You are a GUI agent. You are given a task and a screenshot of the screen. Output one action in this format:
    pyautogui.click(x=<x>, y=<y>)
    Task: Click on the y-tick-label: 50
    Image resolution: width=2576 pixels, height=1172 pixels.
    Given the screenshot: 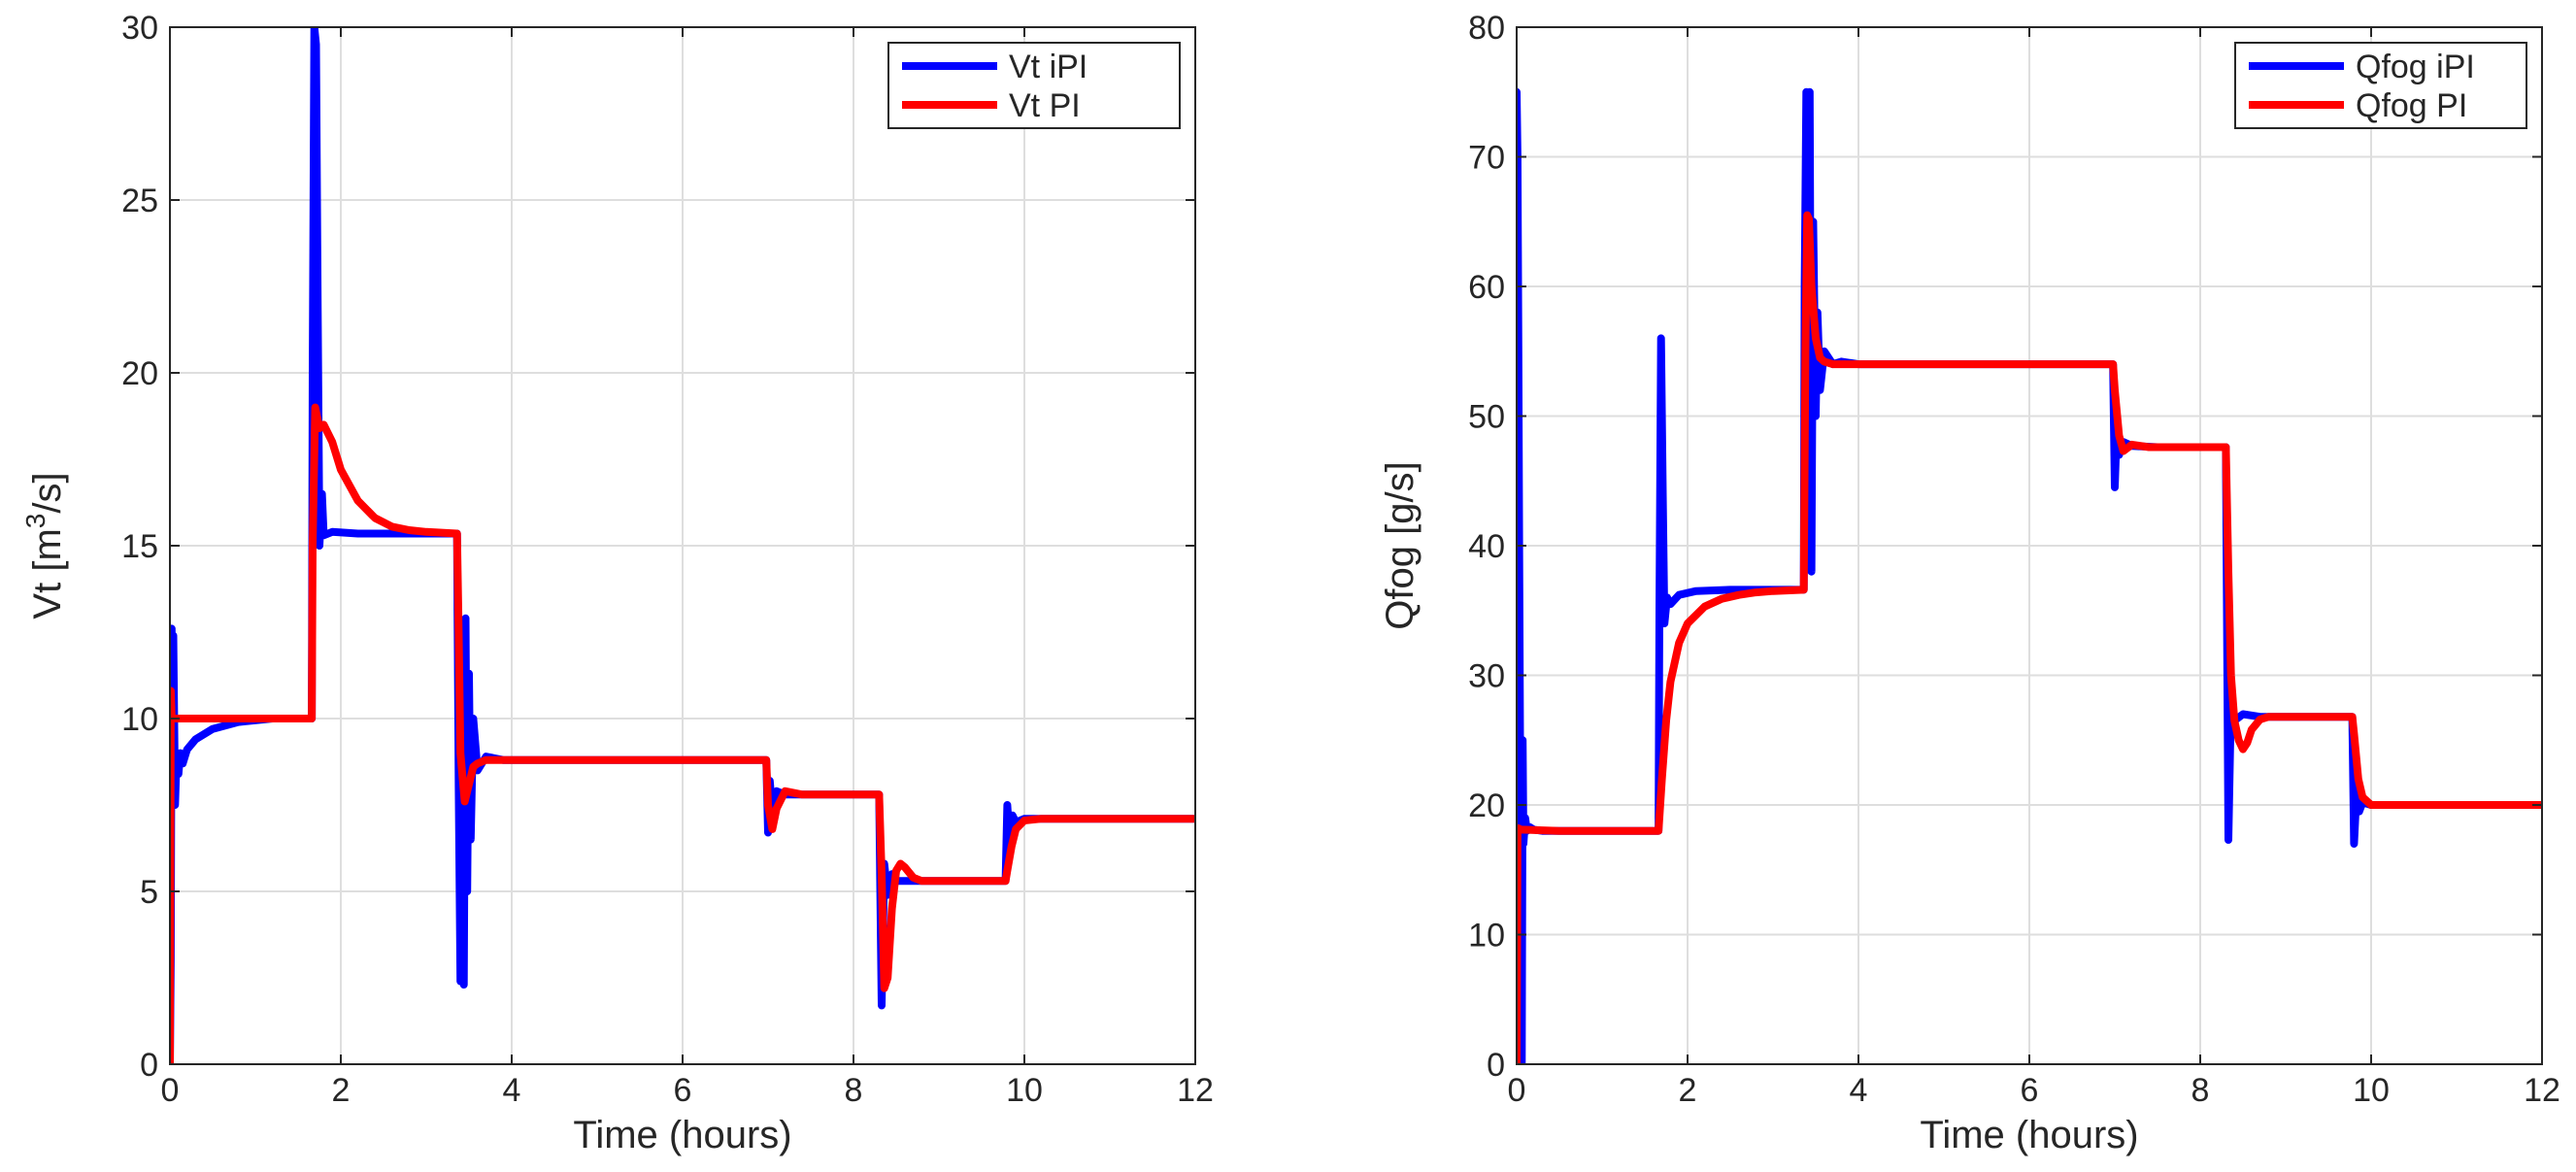 What is the action you would take?
    pyautogui.click(x=1486, y=417)
    